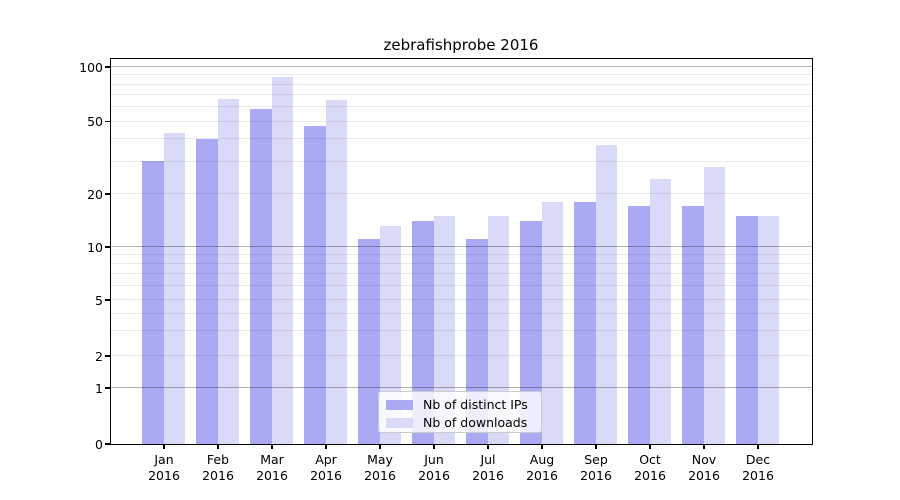  I want to click on bar-nb-of-downloads-apr, so click(336, 272).